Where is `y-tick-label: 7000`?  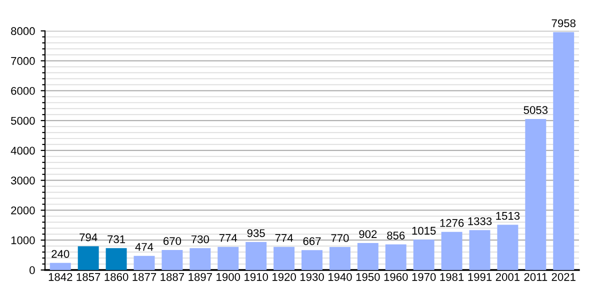 y-tick-label: 7000 is located at coordinates (23, 61).